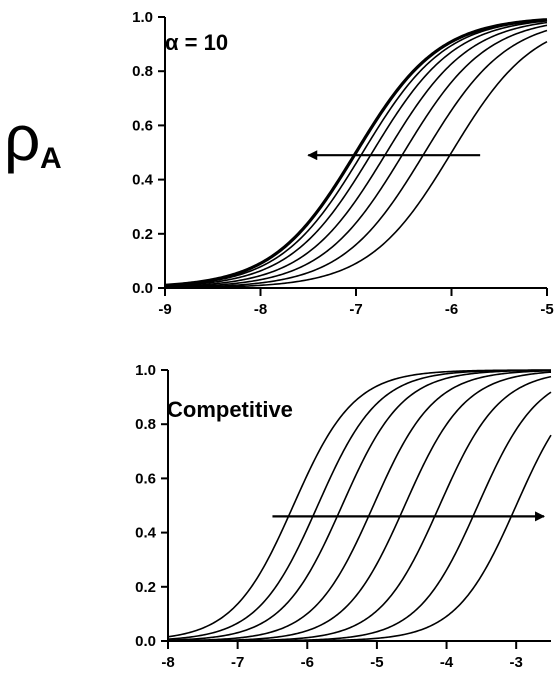 The width and height of the screenshot is (559, 674). What do you see at coordinates (516, 662) in the screenshot?
I see `x-tick-label: -3` at bounding box center [516, 662].